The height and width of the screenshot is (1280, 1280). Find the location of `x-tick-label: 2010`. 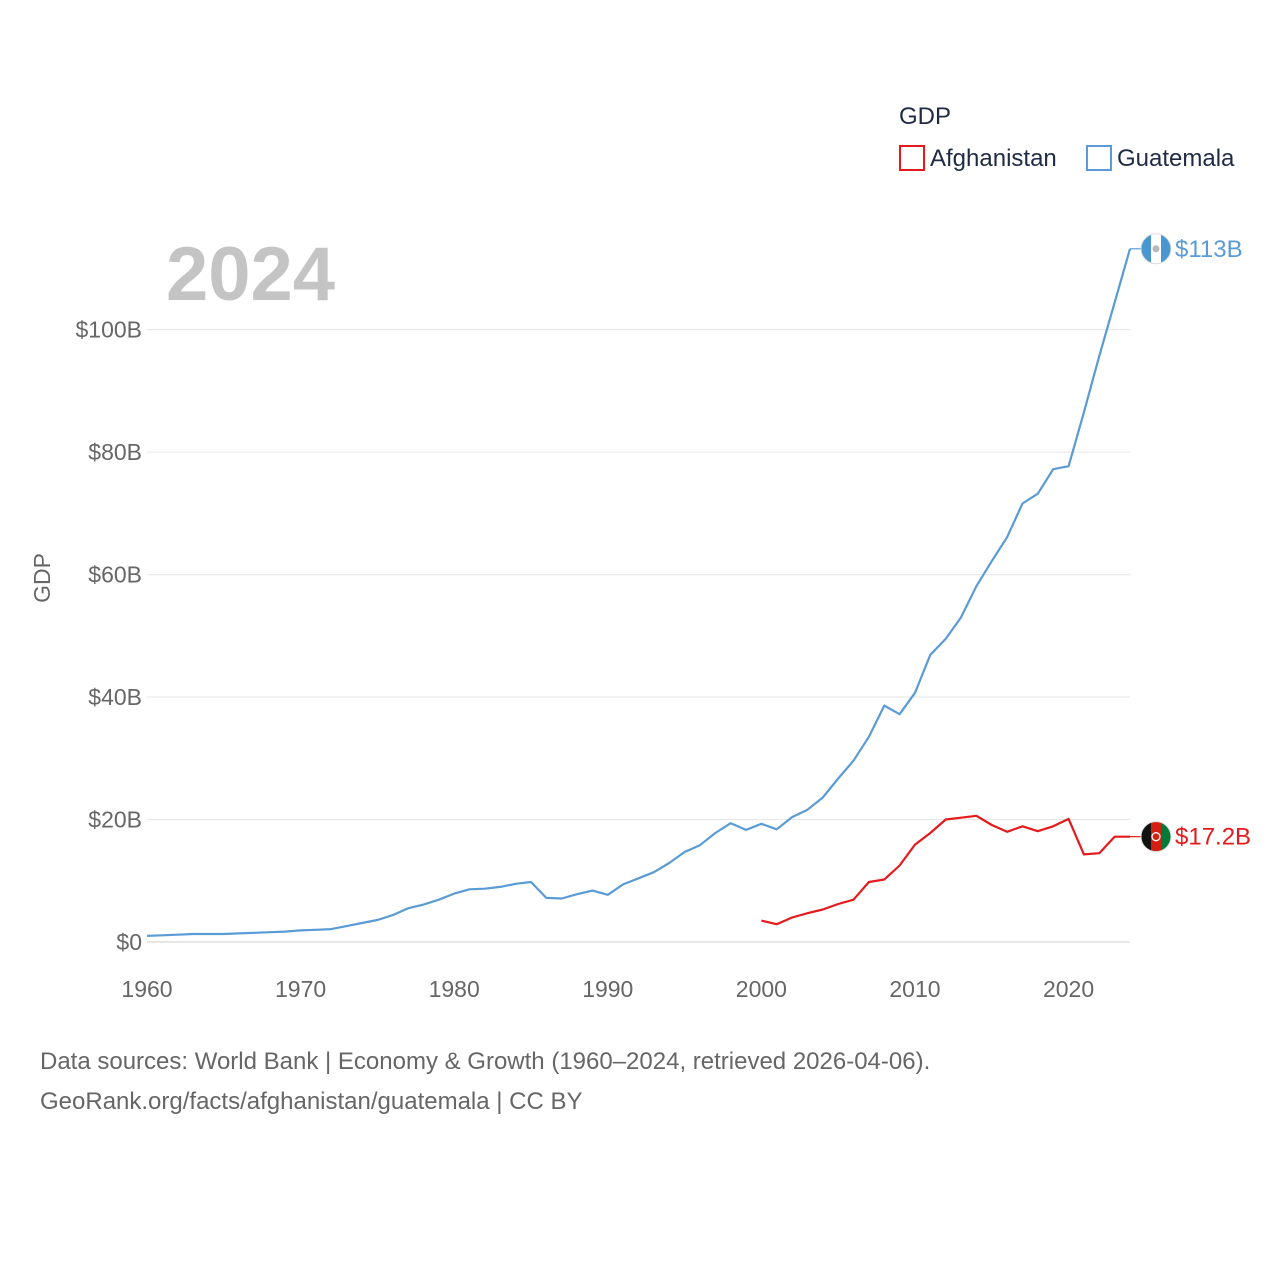

x-tick-label: 2010 is located at coordinates (914, 989).